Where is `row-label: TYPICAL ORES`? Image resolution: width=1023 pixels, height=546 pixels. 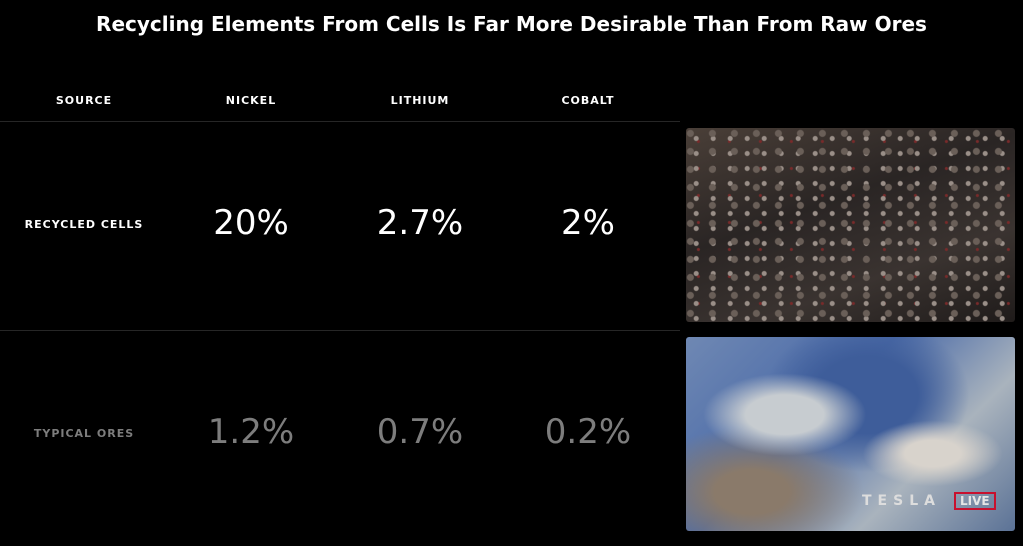 row-label: TYPICAL ORES is located at coordinates (84, 433).